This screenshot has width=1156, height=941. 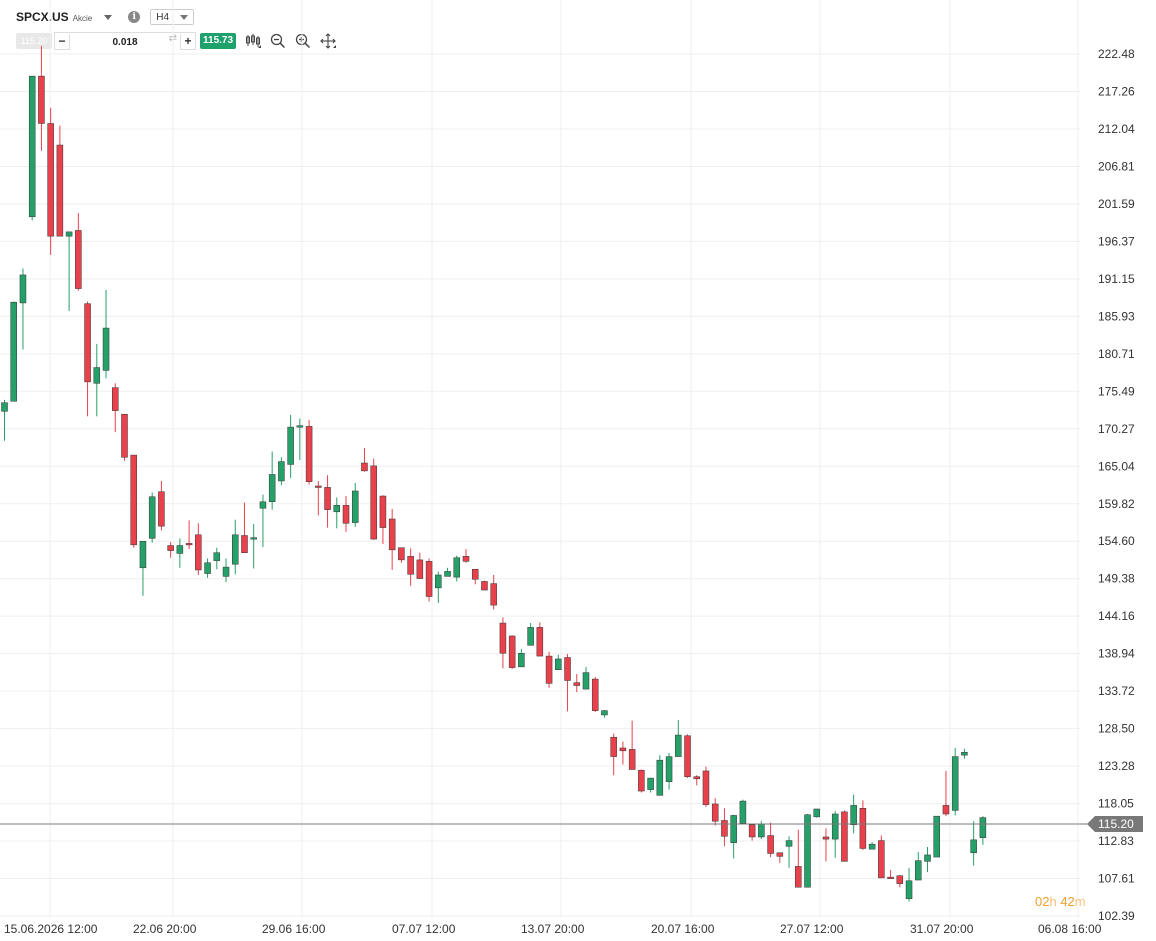 I want to click on price-tick-label: 217.26, so click(x=1116, y=91).